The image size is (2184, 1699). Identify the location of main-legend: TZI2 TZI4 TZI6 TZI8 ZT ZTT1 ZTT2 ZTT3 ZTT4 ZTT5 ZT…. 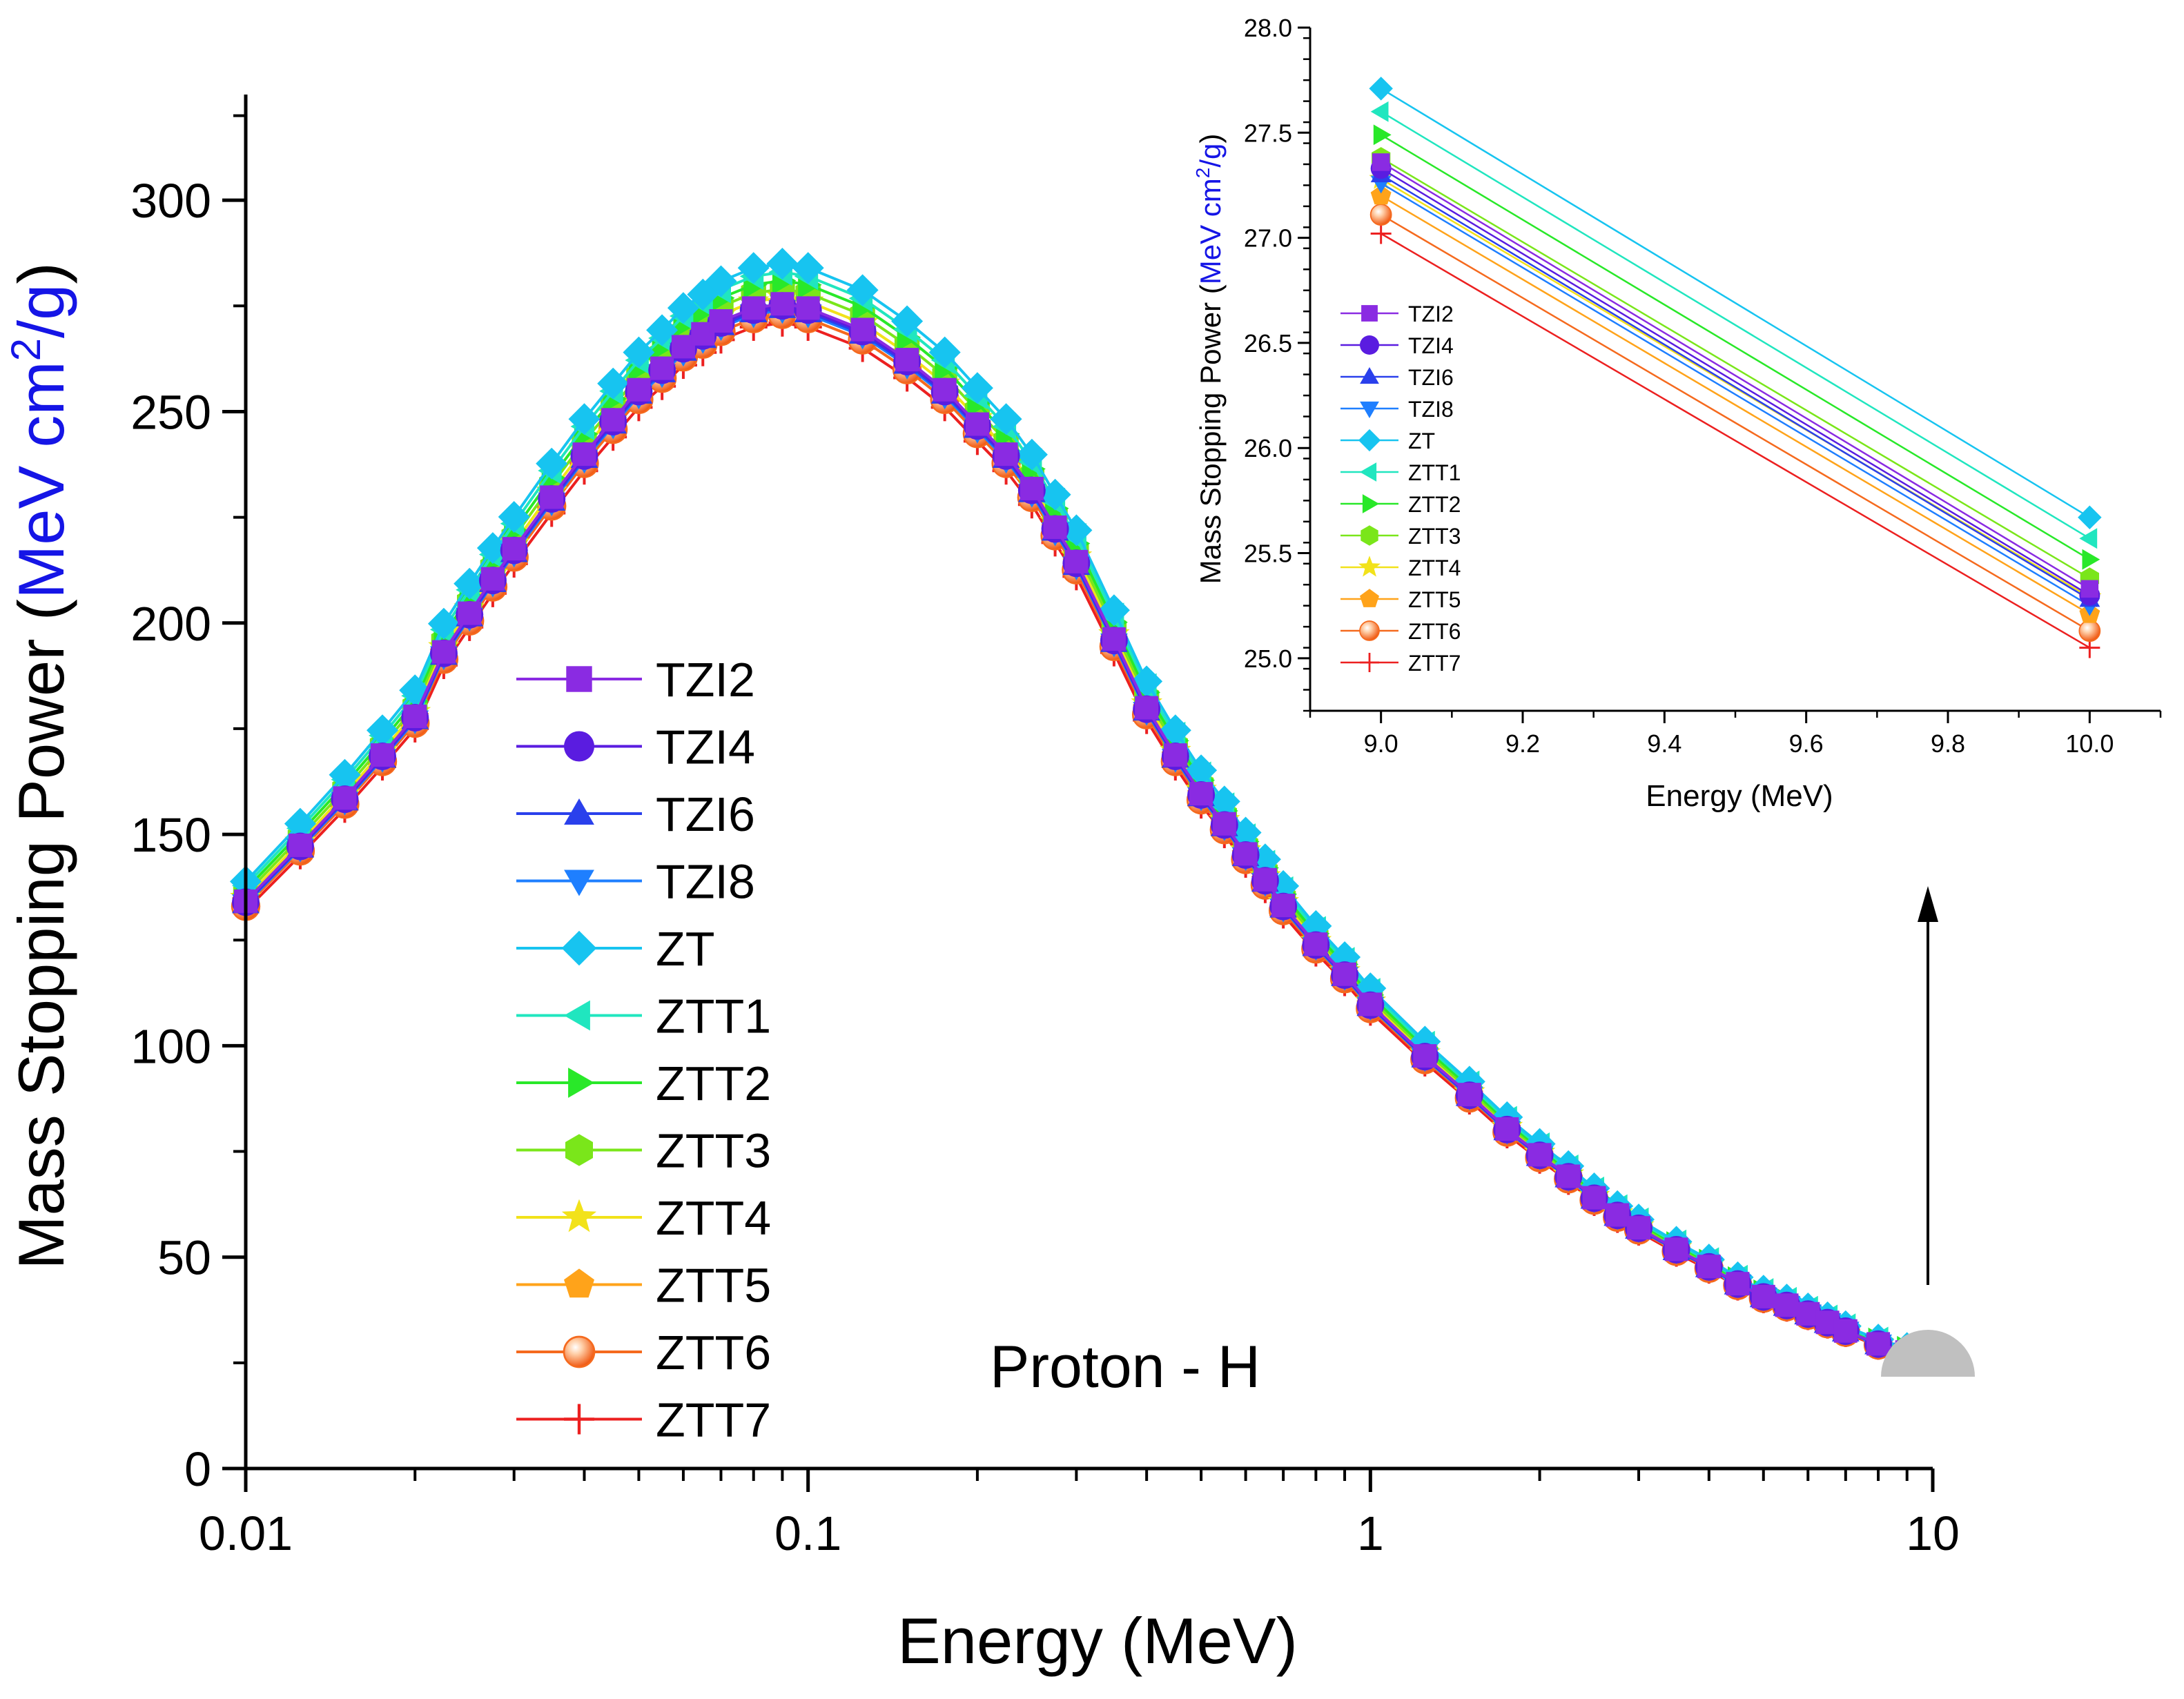
(643, 1050).